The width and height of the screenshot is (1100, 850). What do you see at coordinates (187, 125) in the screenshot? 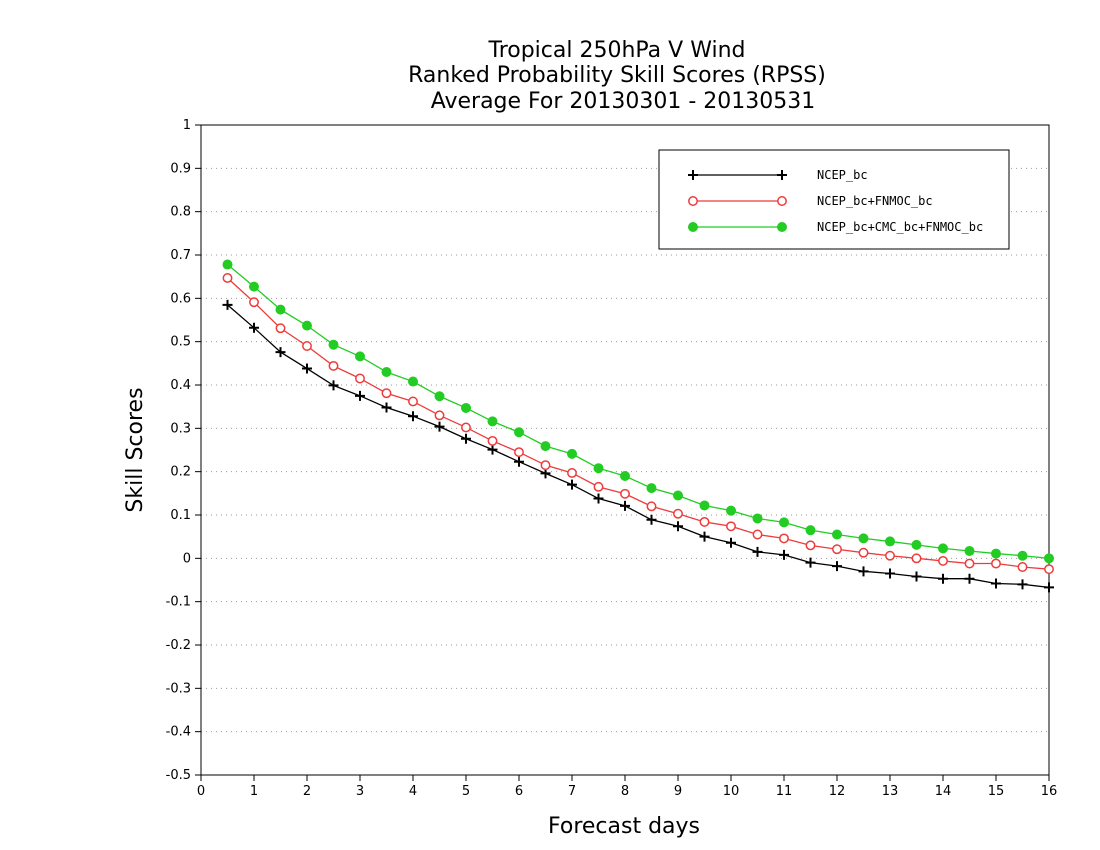
I see `y-tick-label: 1` at bounding box center [187, 125].